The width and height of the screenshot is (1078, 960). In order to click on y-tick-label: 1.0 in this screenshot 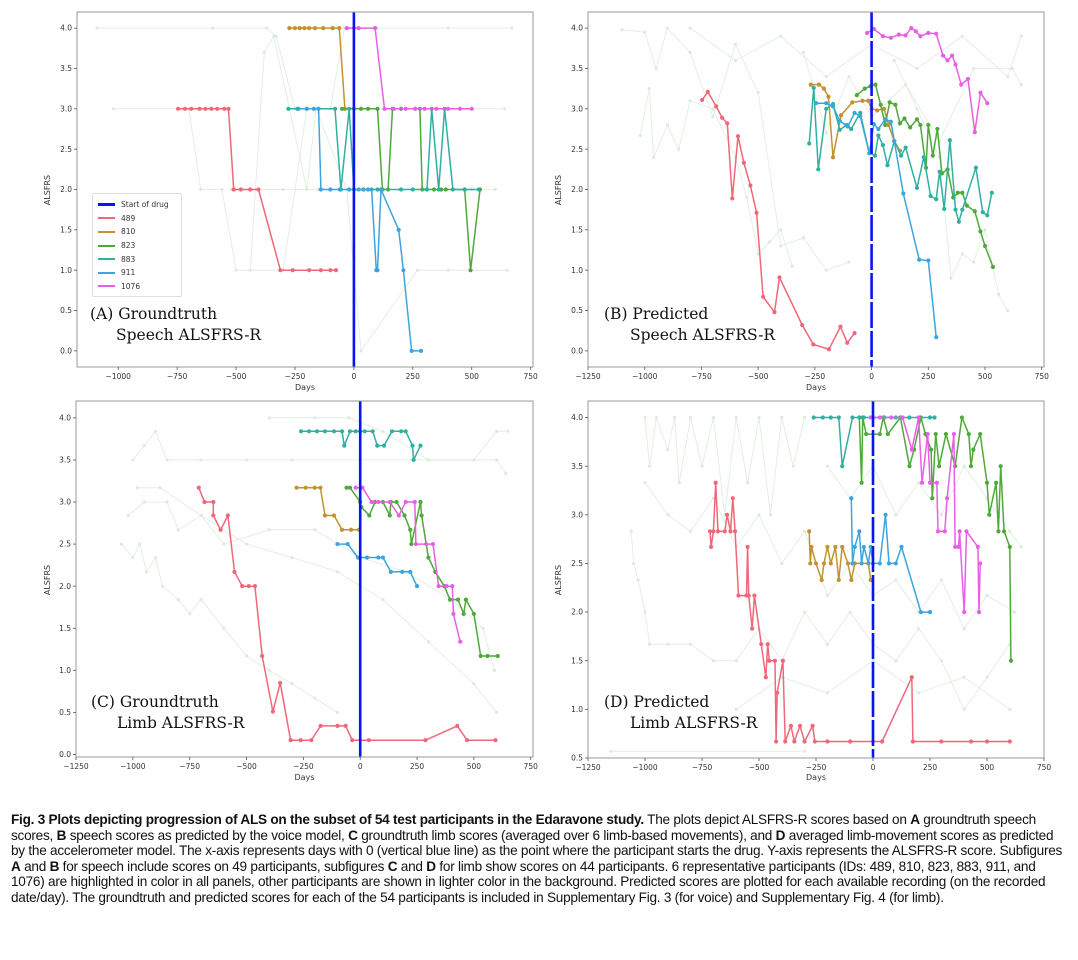, I will do `click(577, 709)`.